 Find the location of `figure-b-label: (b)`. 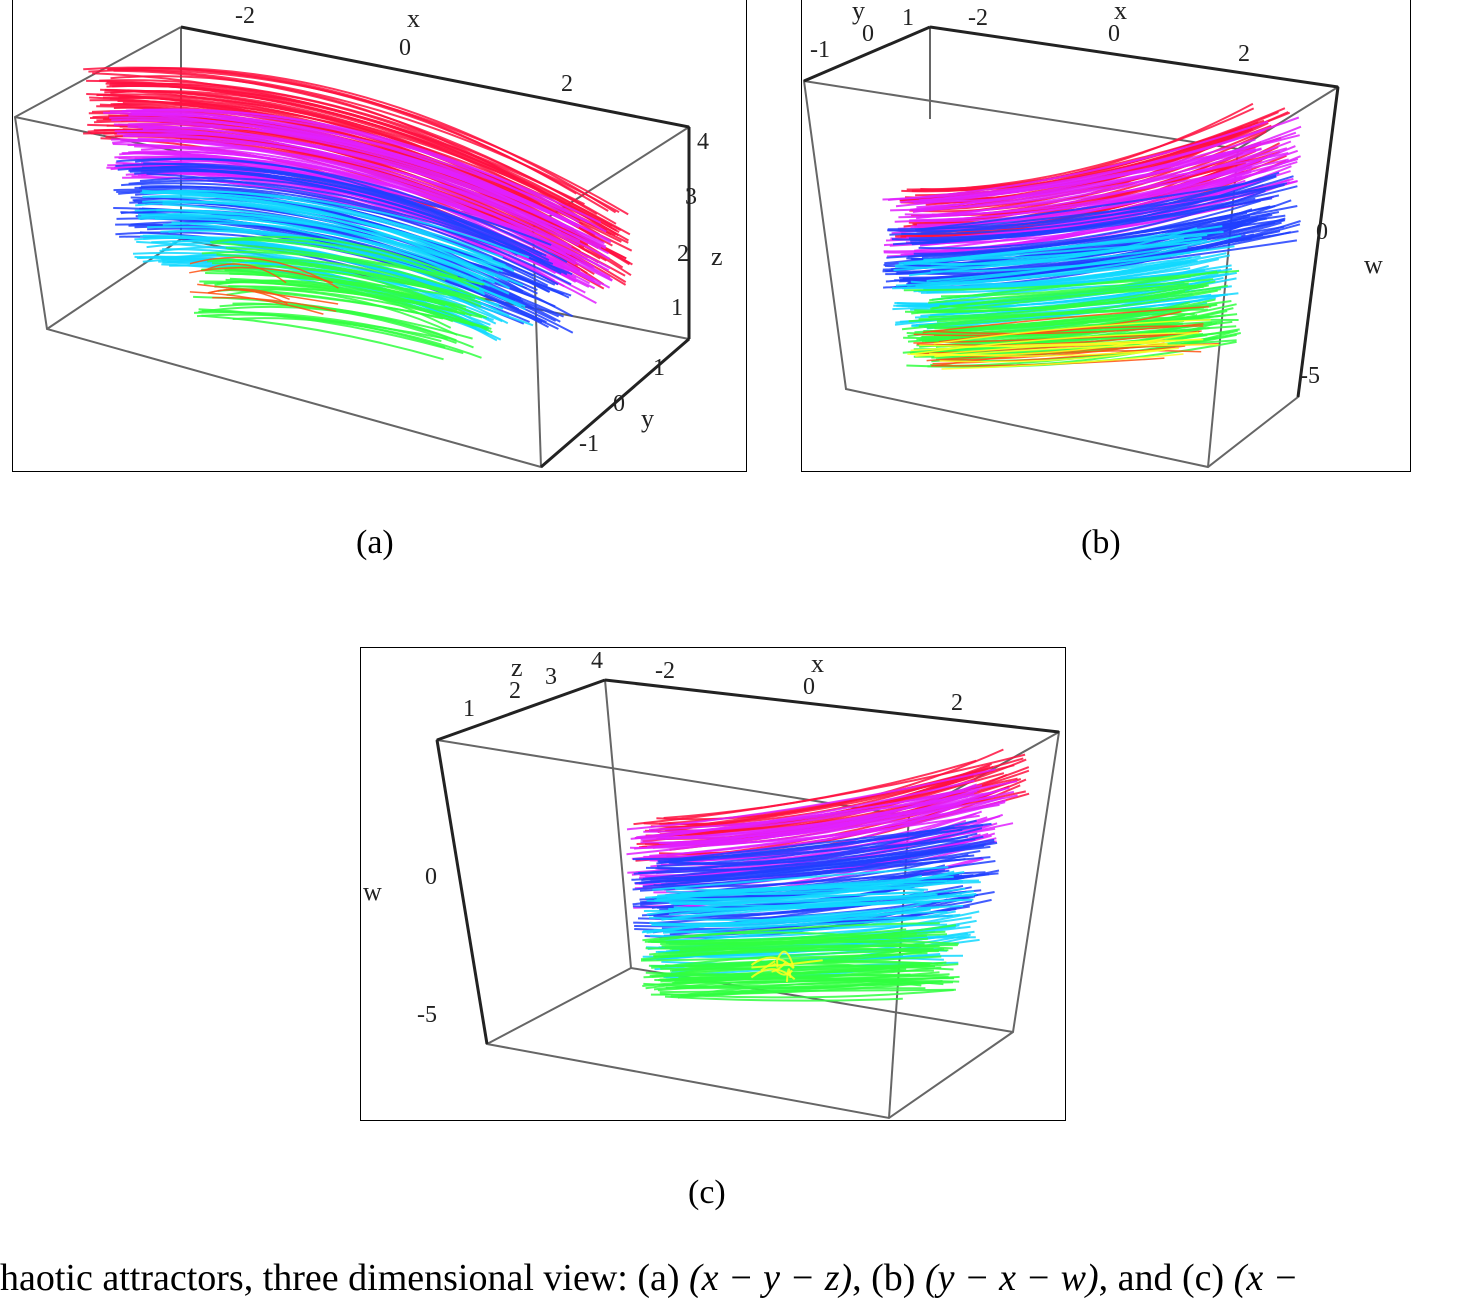

figure-b-label: (b) is located at coordinates (1101, 542).